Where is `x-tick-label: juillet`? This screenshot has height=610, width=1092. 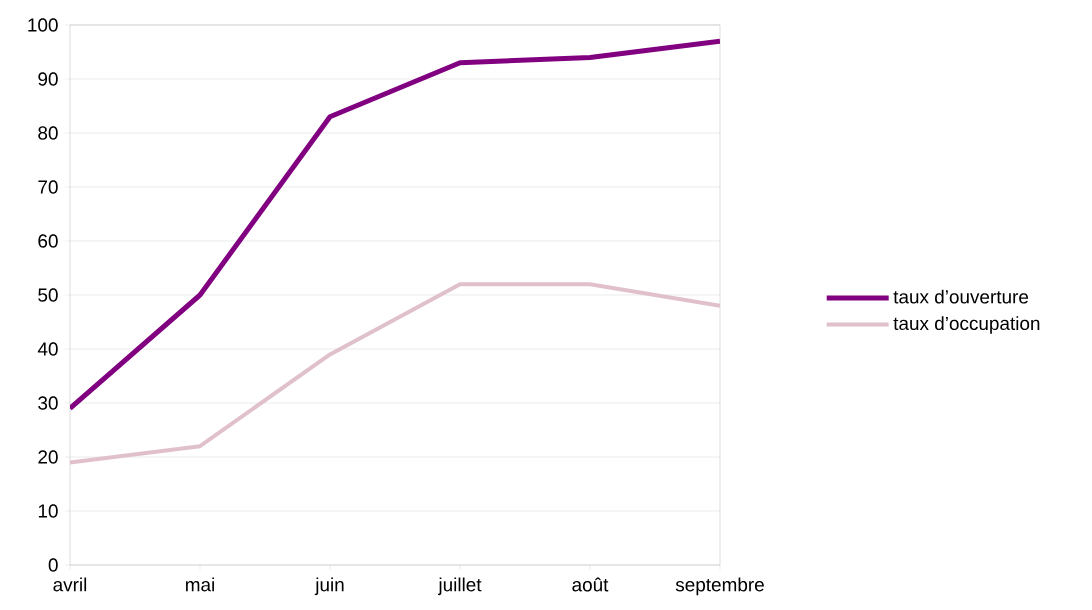
x-tick-label: juillet is located at coordinates (459, 586).